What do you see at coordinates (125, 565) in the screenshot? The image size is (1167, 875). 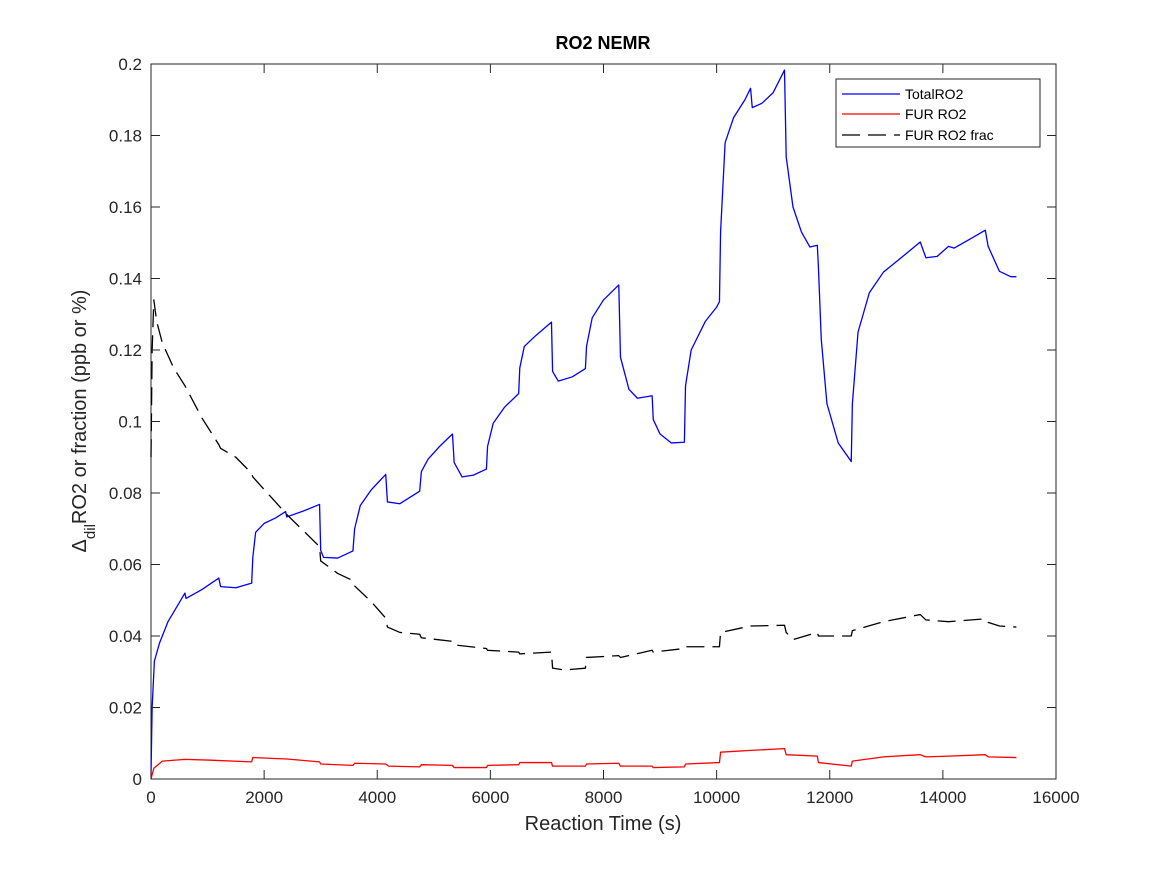 I see `y-tick-label: 0.06` at bounding box center [125, 565].